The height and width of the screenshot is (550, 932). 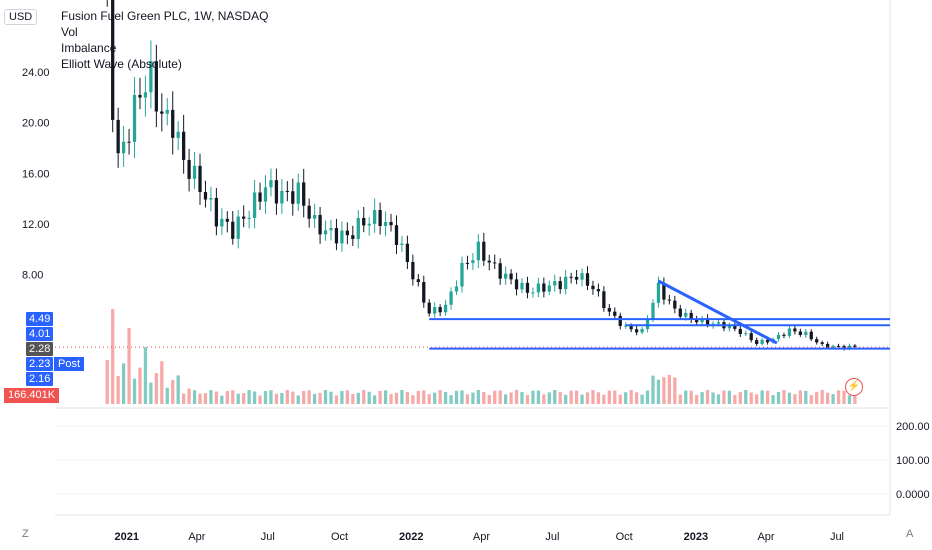 I want to click on currency-label: USD, so click(x=21, y=17).